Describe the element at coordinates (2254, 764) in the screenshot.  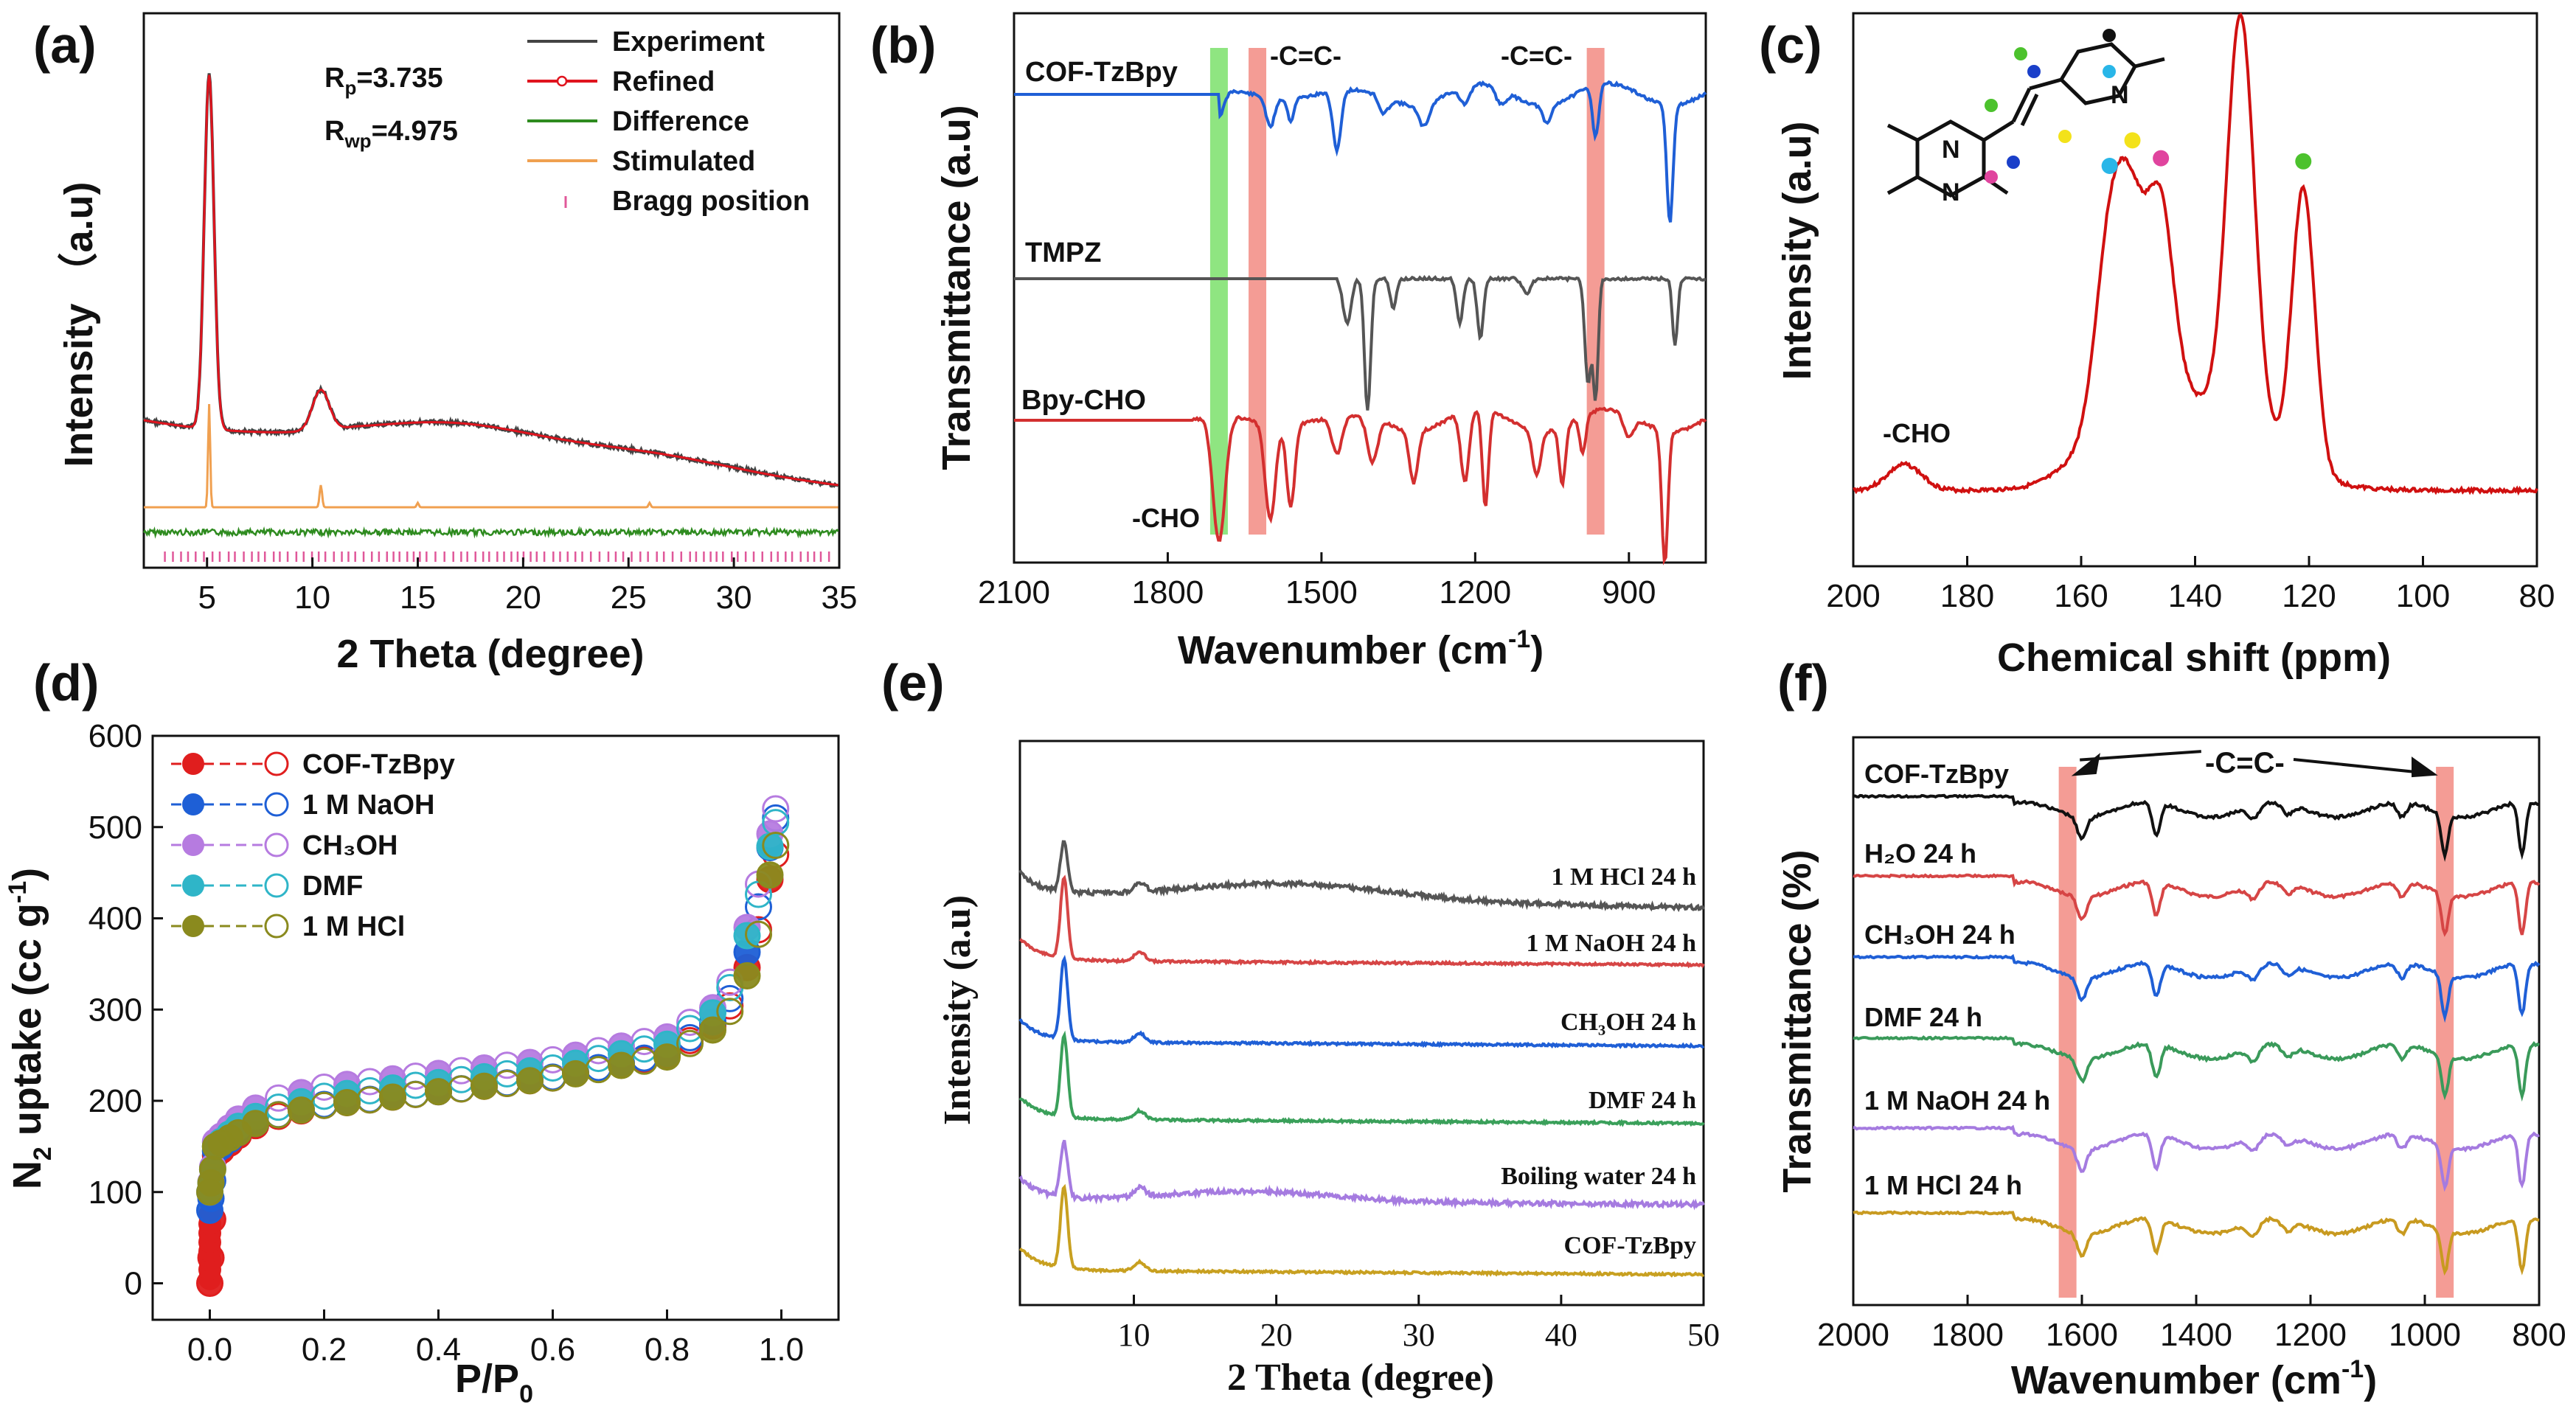
I see `cc-arrow` at that location.